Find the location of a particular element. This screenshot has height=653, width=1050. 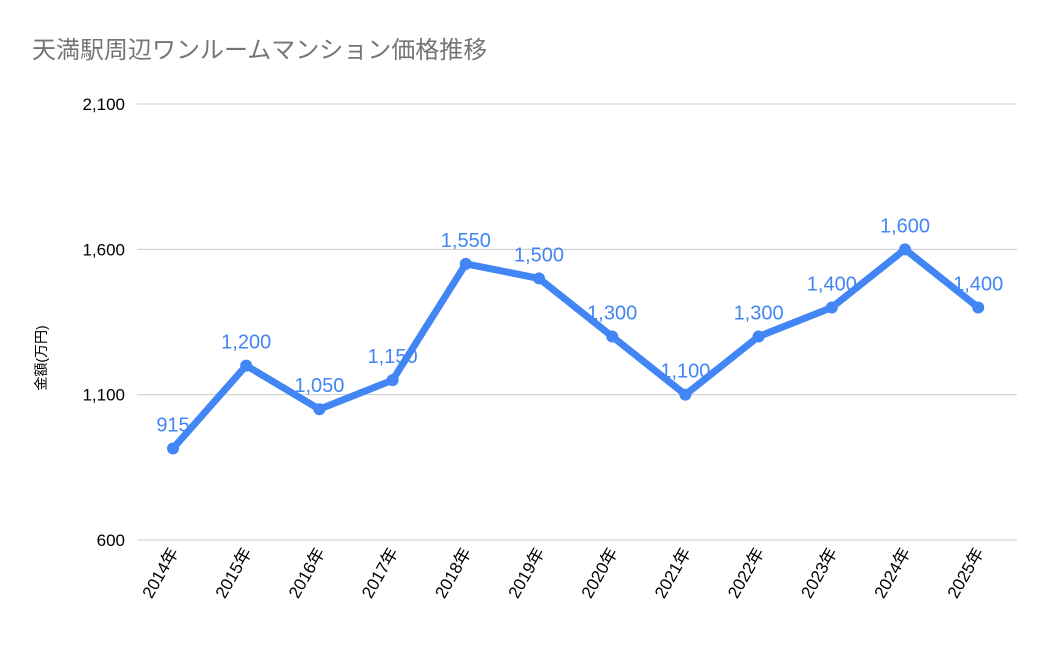

x-tick-label: 2023年 is located at coordinates (819, 573).